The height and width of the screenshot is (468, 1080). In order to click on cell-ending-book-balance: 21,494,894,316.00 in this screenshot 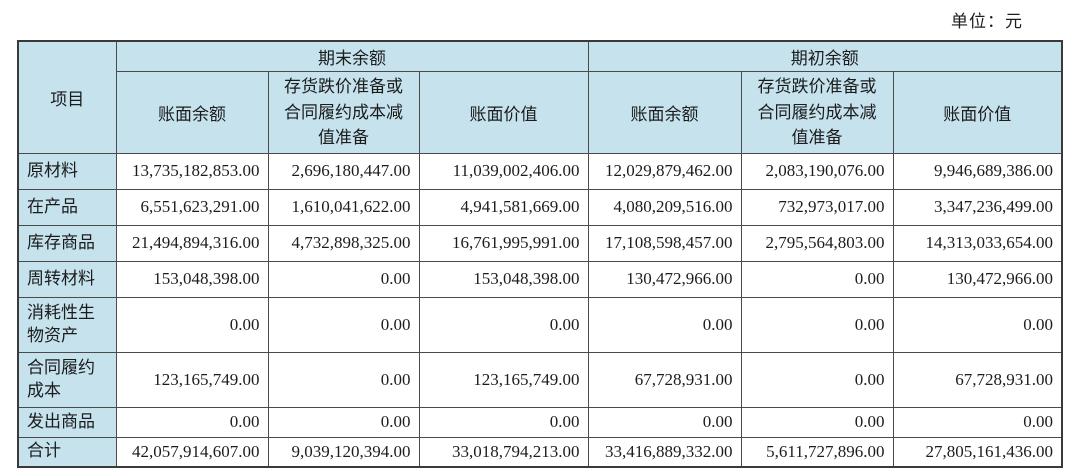, I will do `click(192, 243)`.